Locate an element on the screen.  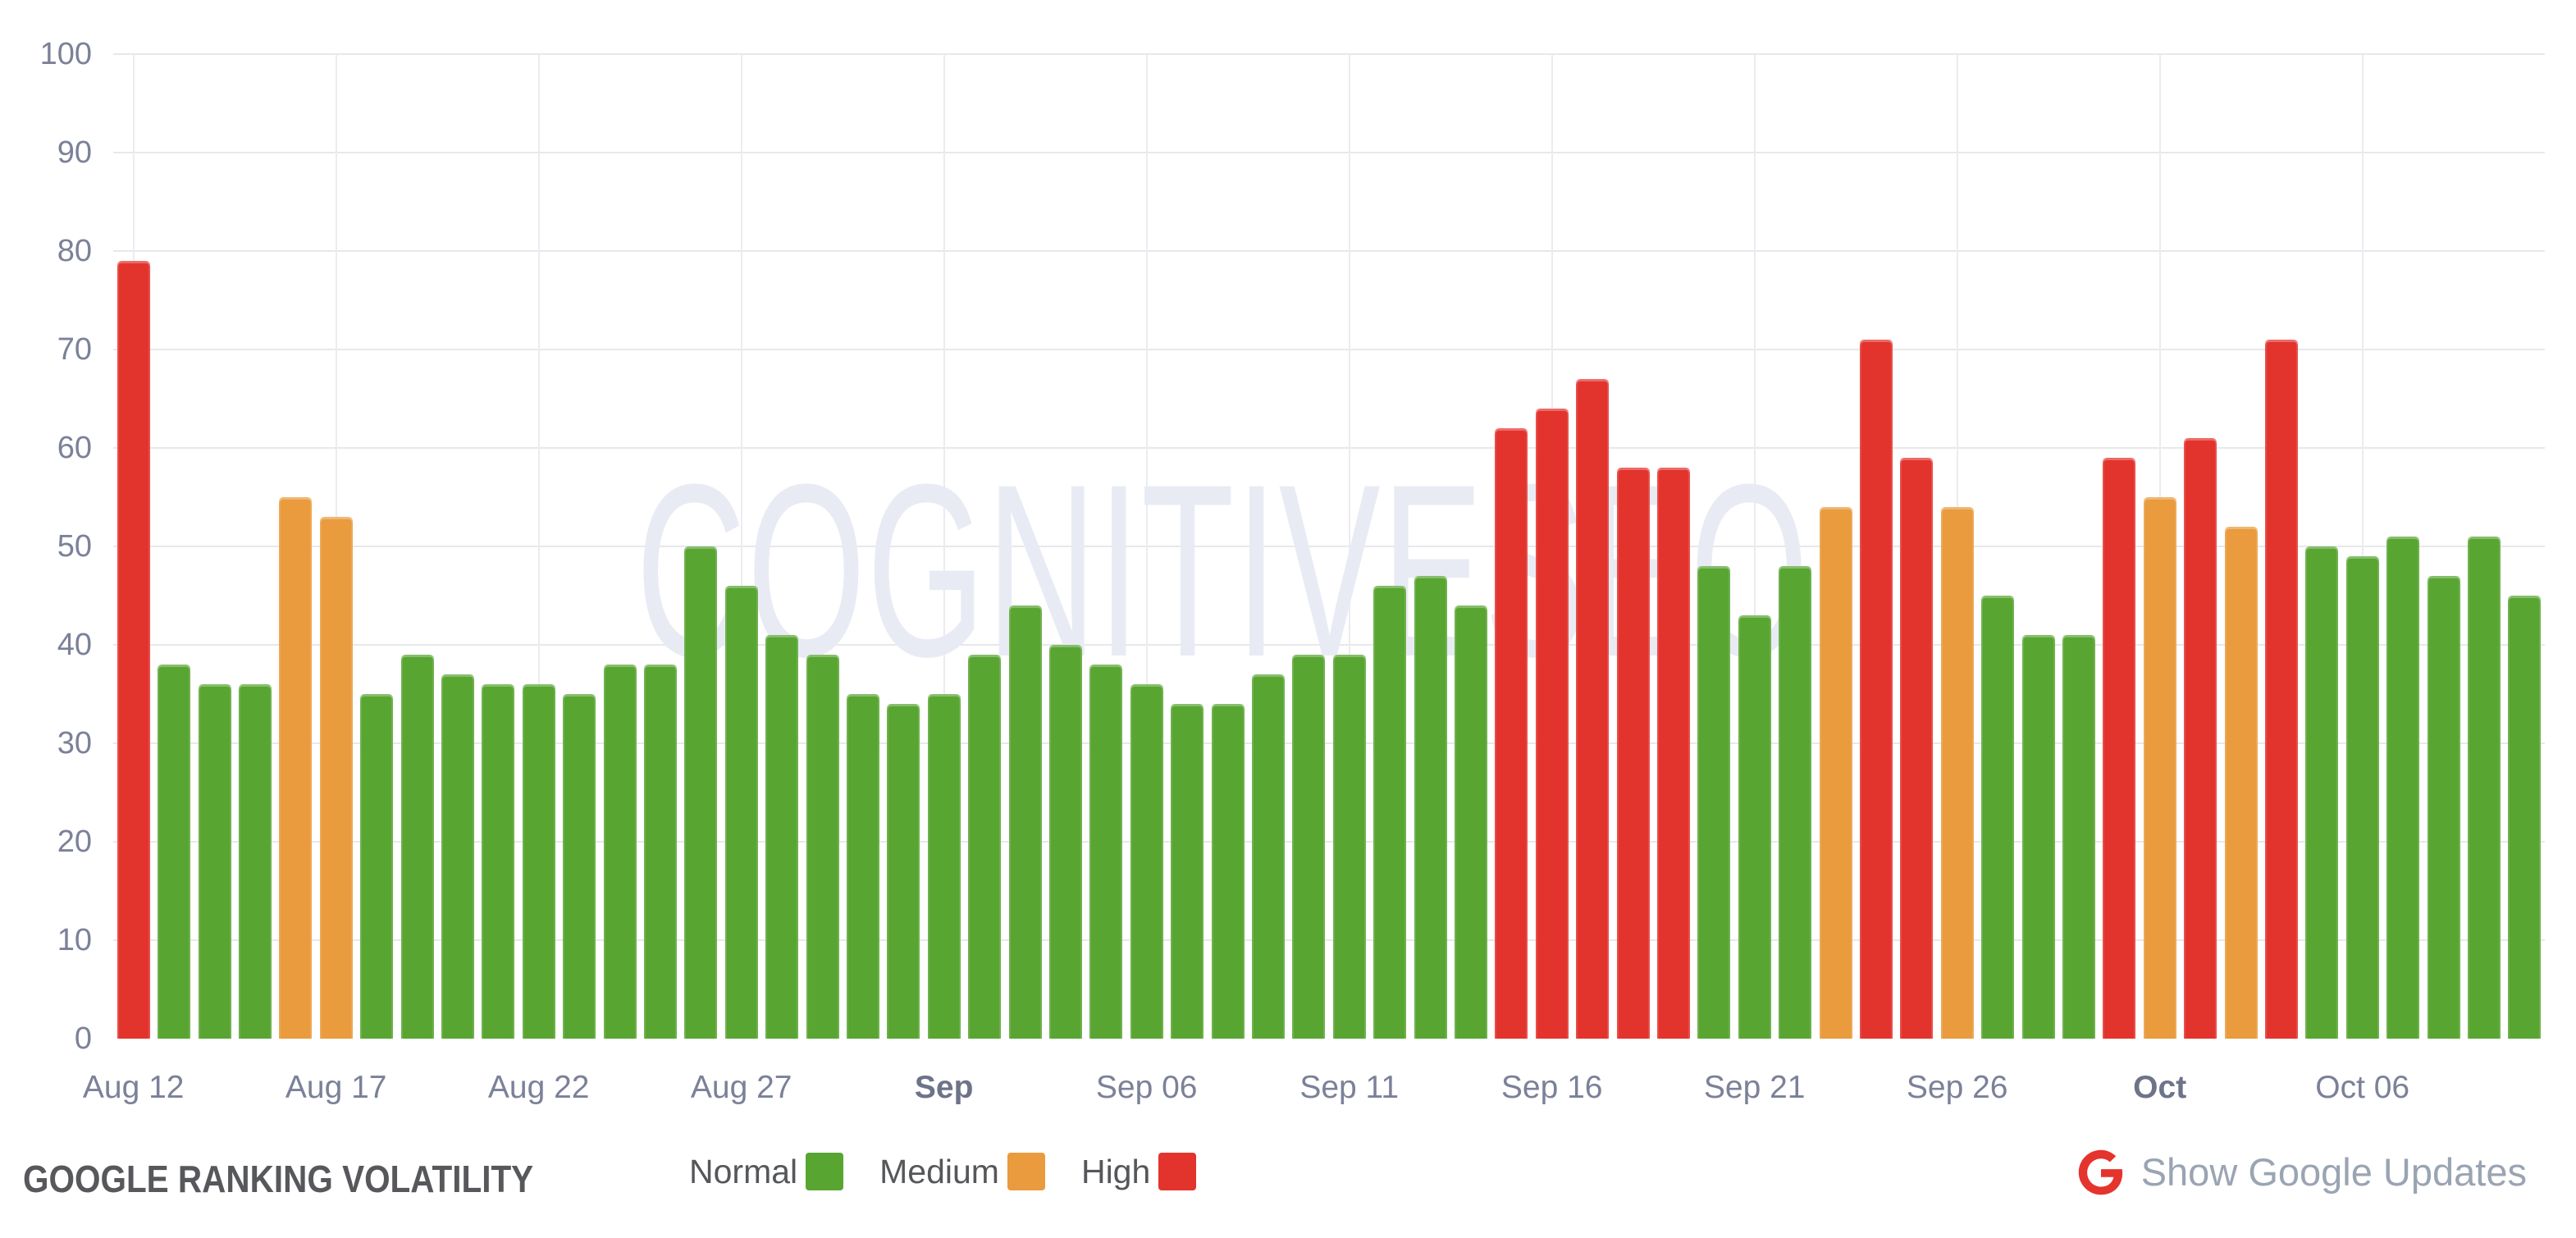
x-axis-tick-label: Aug 17 is located at coordinates (336, 1087).